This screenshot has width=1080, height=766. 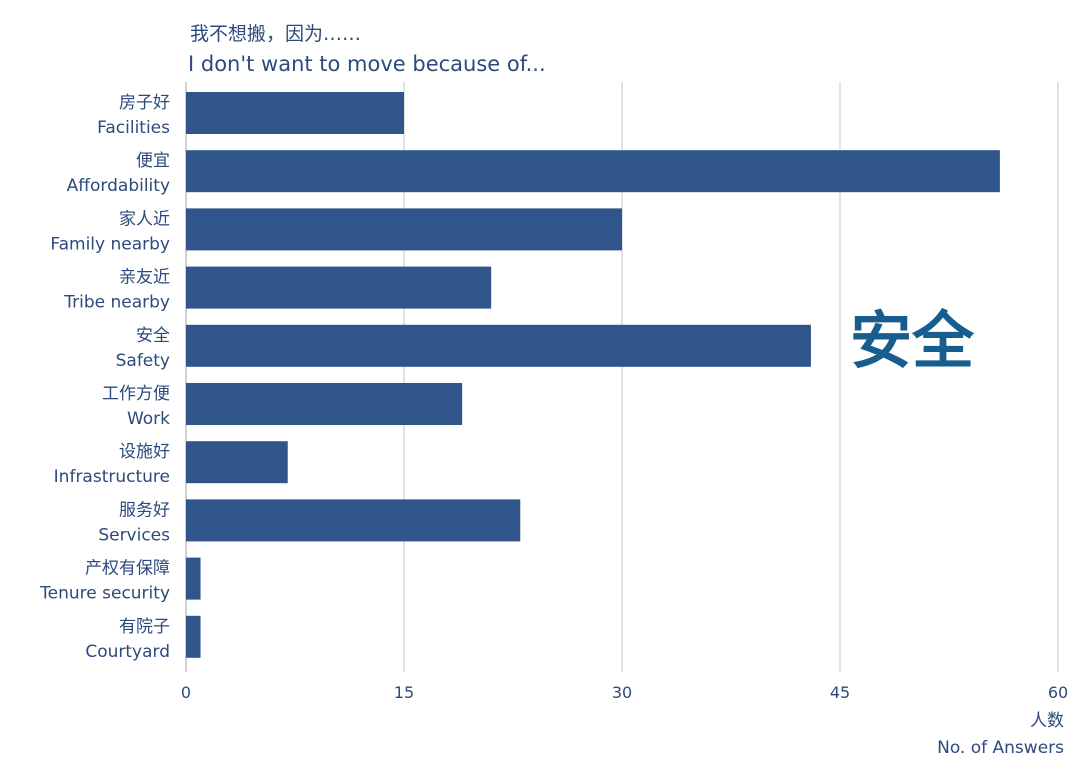 I want to click on category-label-cn: 工作方便, so click(x=136, y=394).